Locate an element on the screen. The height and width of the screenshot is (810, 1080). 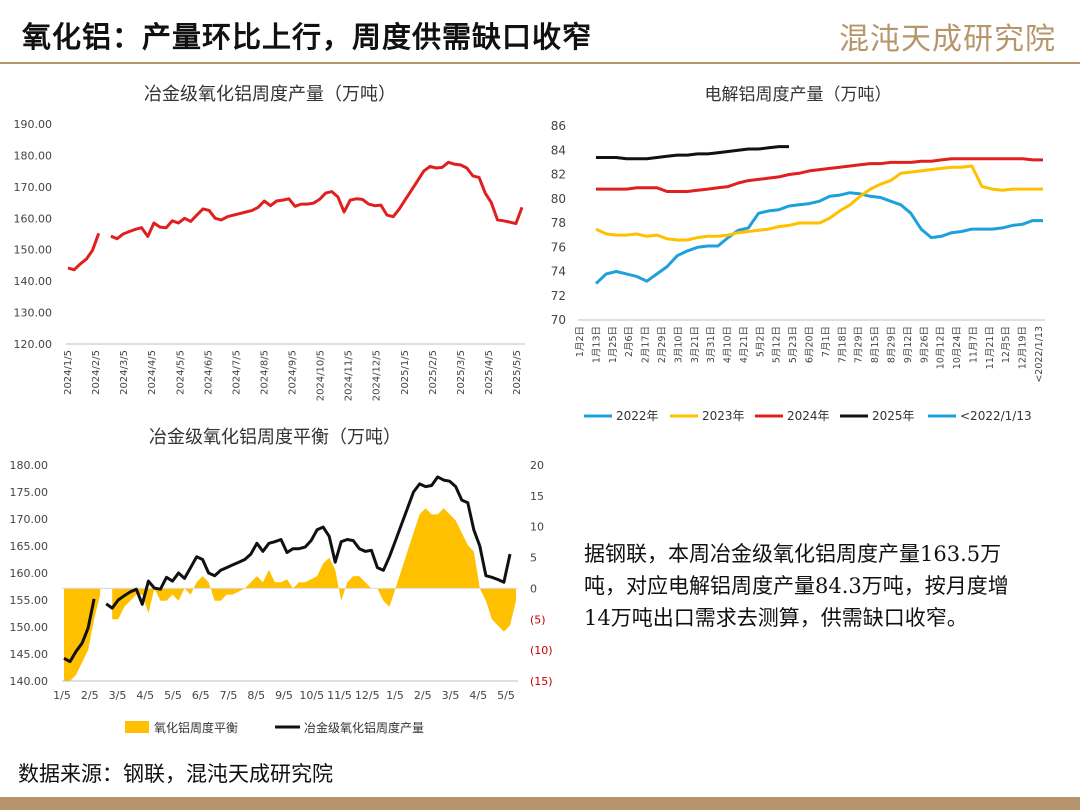
x-tick-label: 2月29日 is located at coordinates (662, 344).